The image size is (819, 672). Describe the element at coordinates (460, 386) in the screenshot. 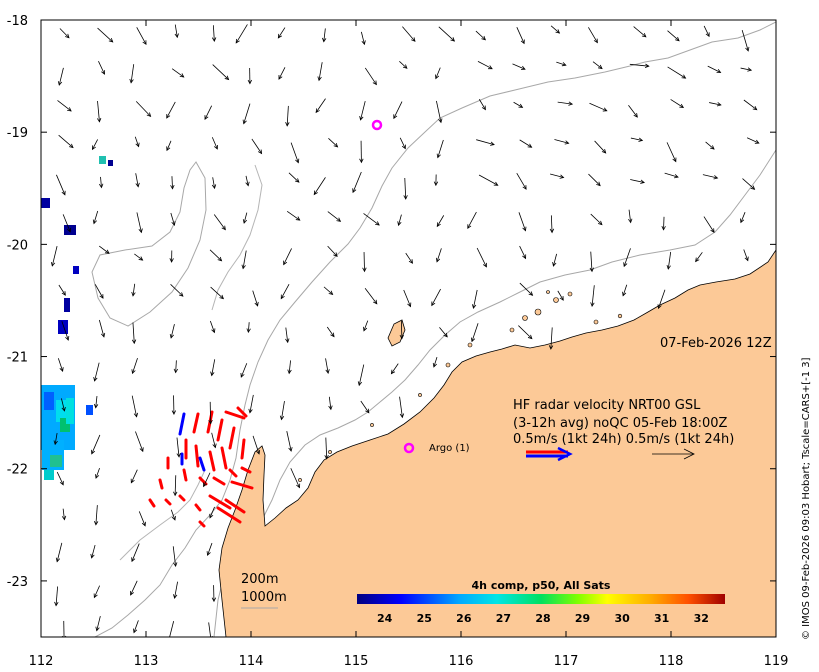

I see `coastal-islets` at that location.